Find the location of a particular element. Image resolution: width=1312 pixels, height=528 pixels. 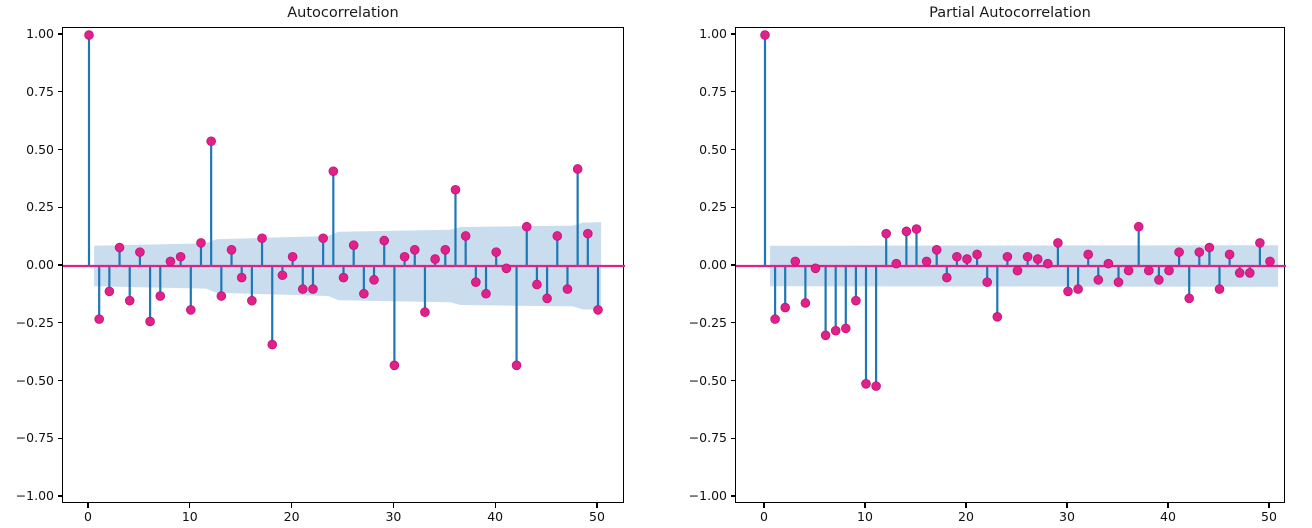

x-tick-label: 20 is located at coordinates (291, 516).